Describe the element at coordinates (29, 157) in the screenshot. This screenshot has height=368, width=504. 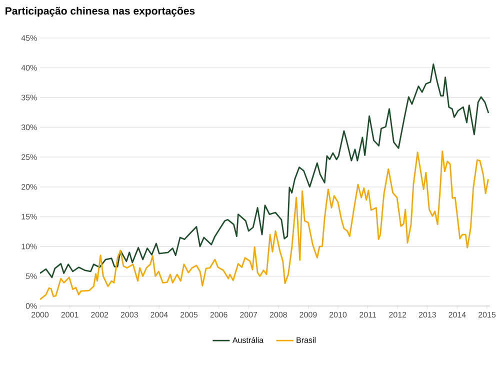
I see `y-tick-label: 25%` at that location.